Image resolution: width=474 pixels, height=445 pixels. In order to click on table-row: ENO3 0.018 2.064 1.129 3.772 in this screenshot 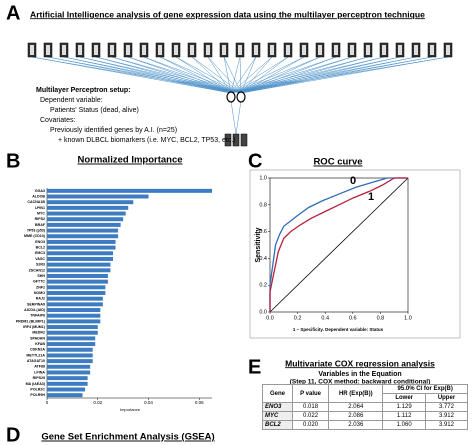, I will do `click(365, 407)`.